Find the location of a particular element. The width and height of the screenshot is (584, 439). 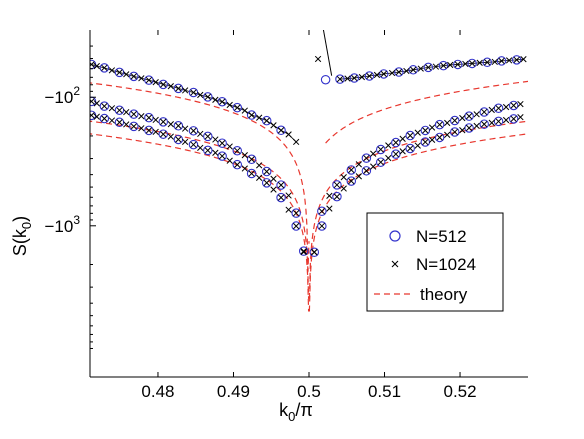

legend-label-theory: theory is located at coordinates (444, 294).